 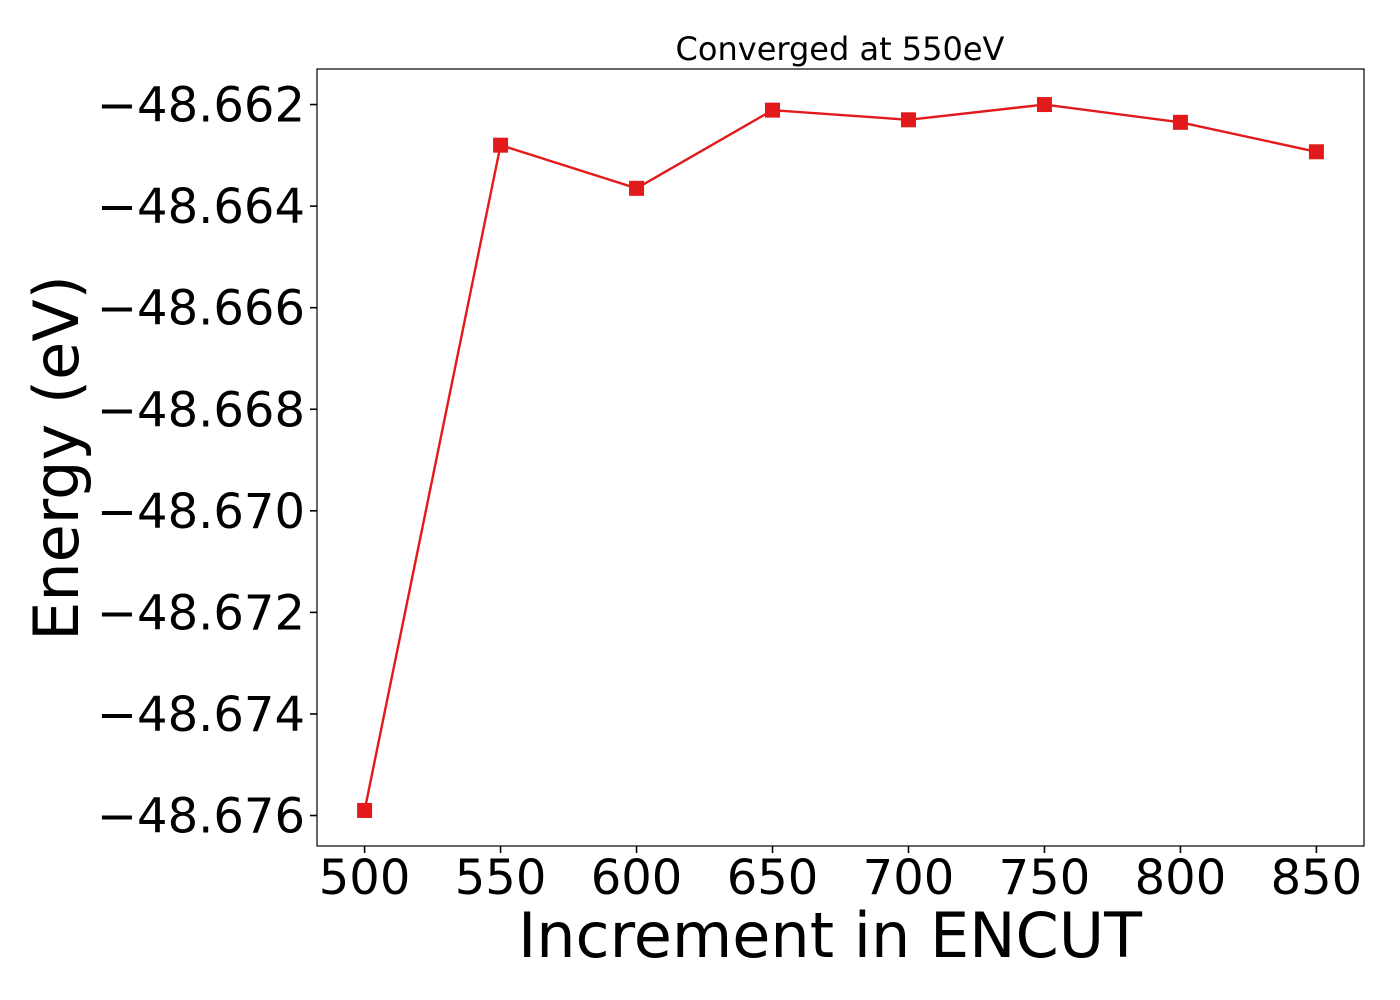 What do you see at coordinates (1317, 878) in the screenshot?
I see `x-tick-label: 850` at bounding box center [1317, 878].